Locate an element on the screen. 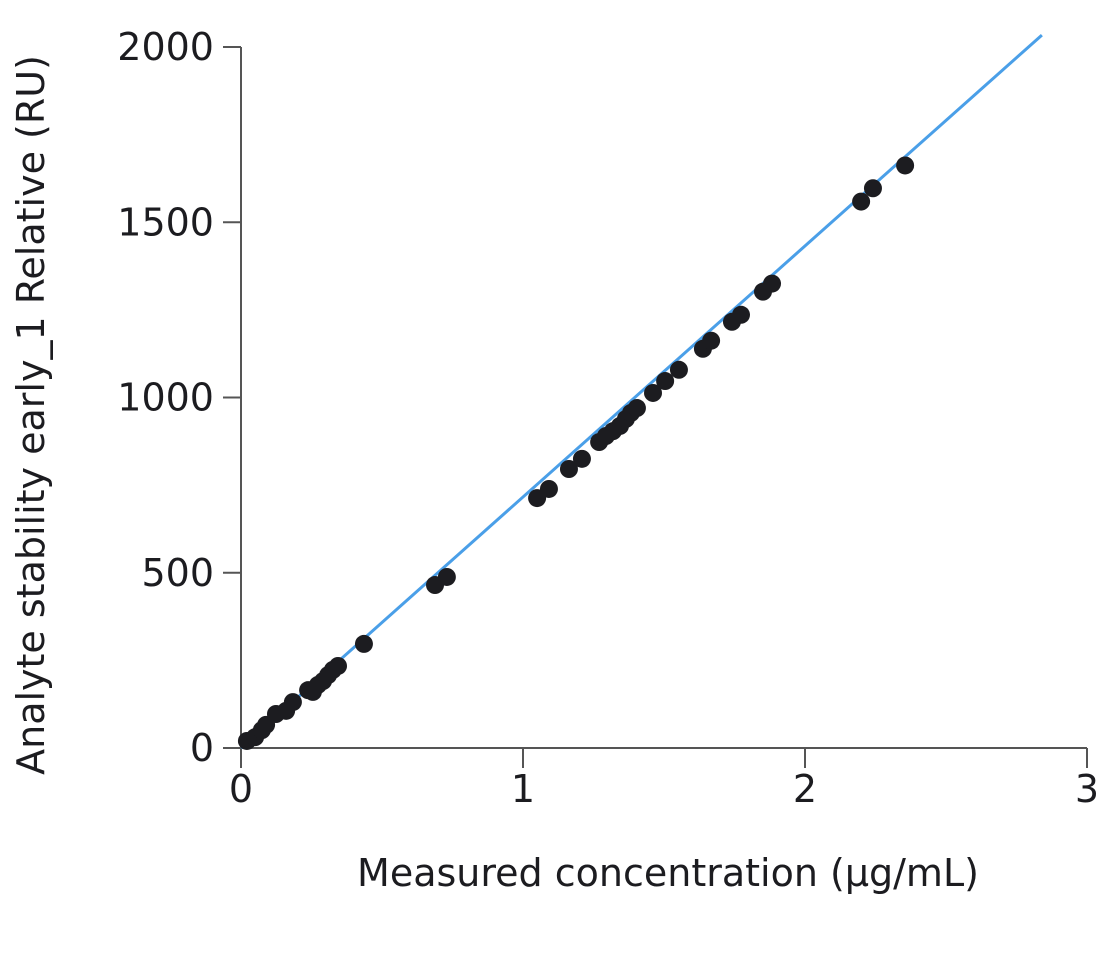 The height and width of the screenshot is (959, 1101). y-tick-label: 1000 is located at coordinates (165, 398).